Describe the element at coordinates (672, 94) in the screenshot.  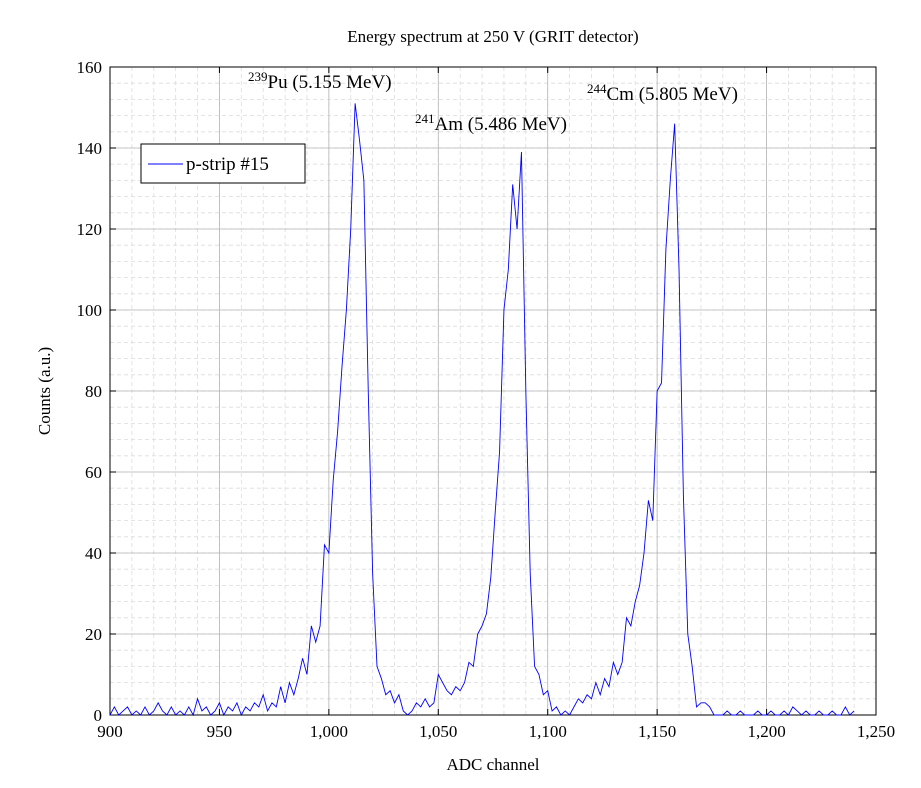
I see `annotation-text: Cm (5.805 MeV)` at that location.